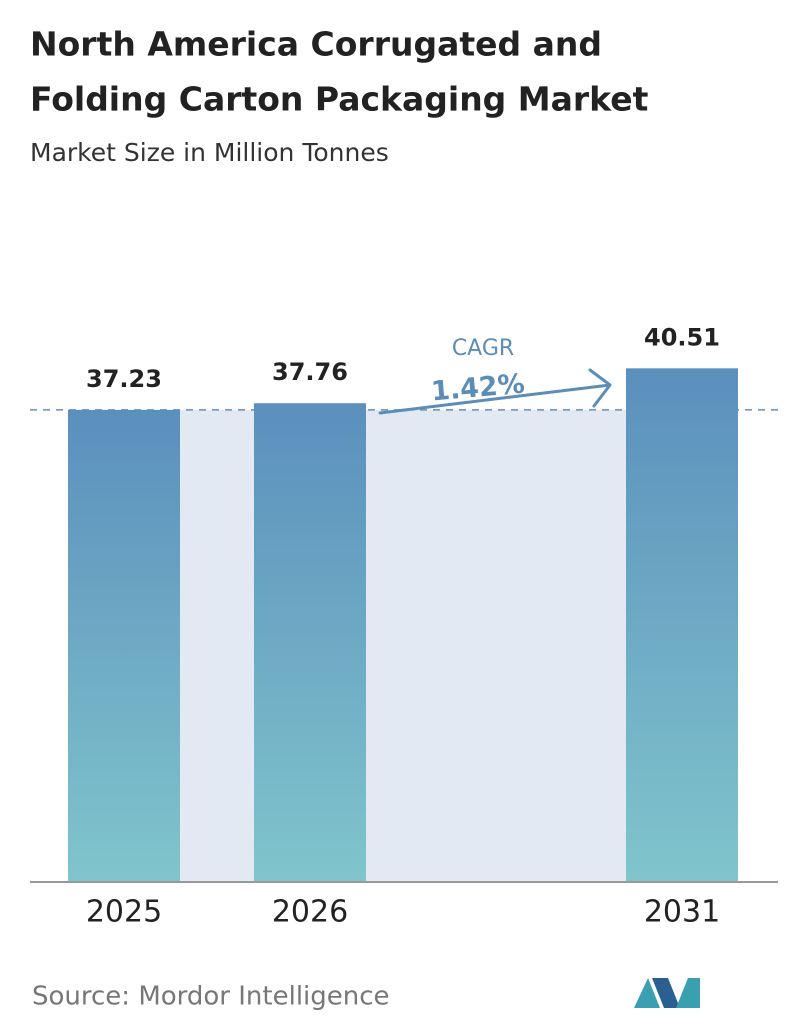 Image resolution: width=796 pixels, height=1034 pixels. Describe the element at coordinates (211, 997) in the screenshot. I see `source: Source: Mordor Intelligence` at that location.